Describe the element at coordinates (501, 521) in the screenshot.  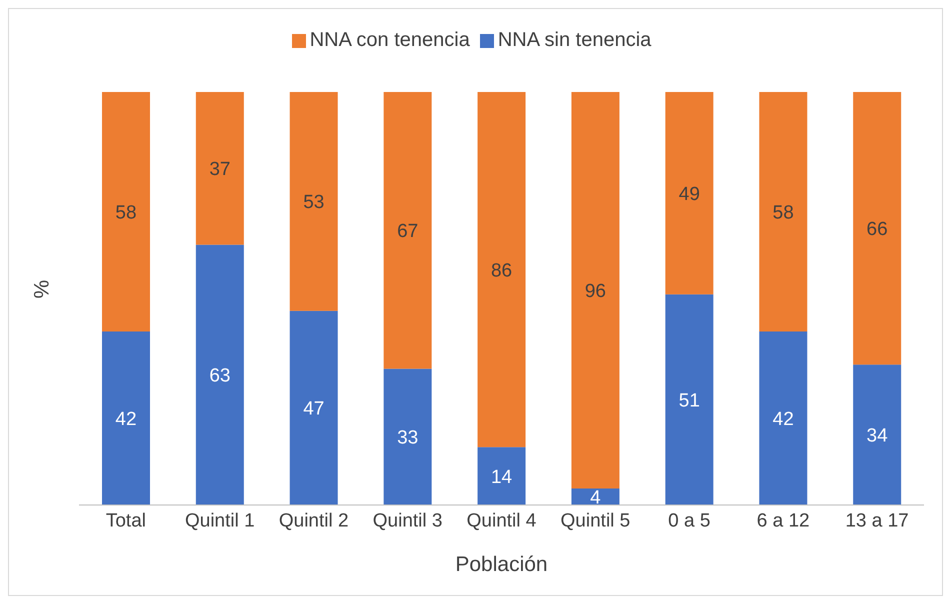
I see `x-tick-label: Quintil 4` at that location.